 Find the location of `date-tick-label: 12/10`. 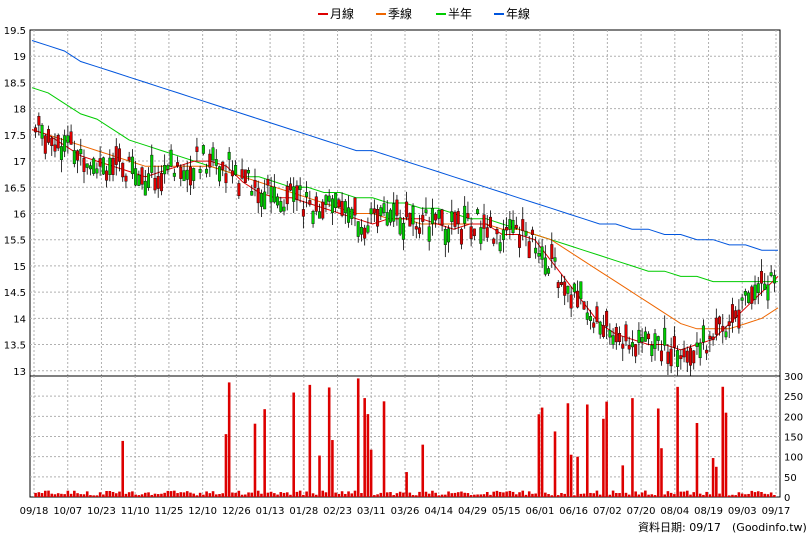

date-tick-label: 12/10 is located at coordinates (202, 511).